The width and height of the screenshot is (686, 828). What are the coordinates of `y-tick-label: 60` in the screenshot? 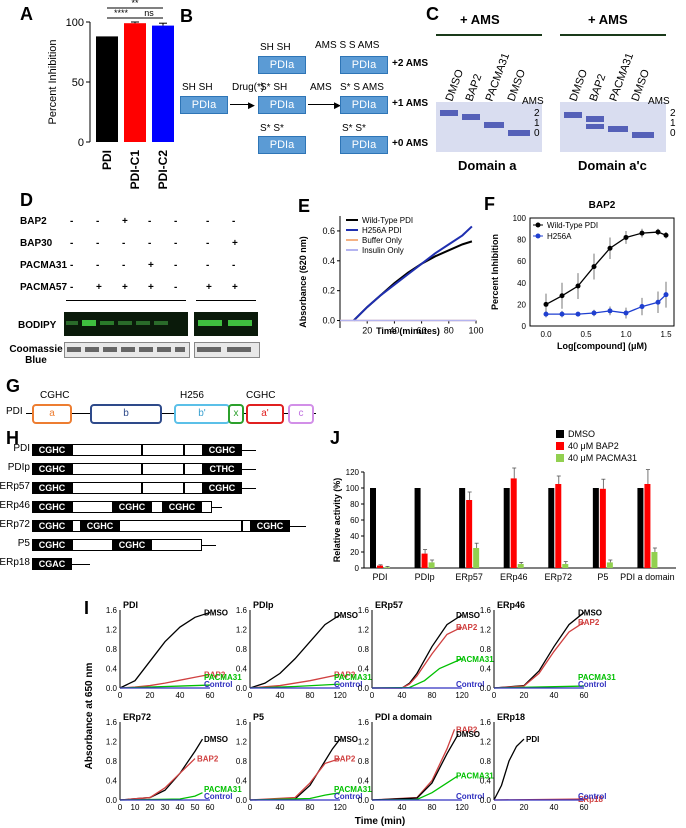 It's located at (354, 520).